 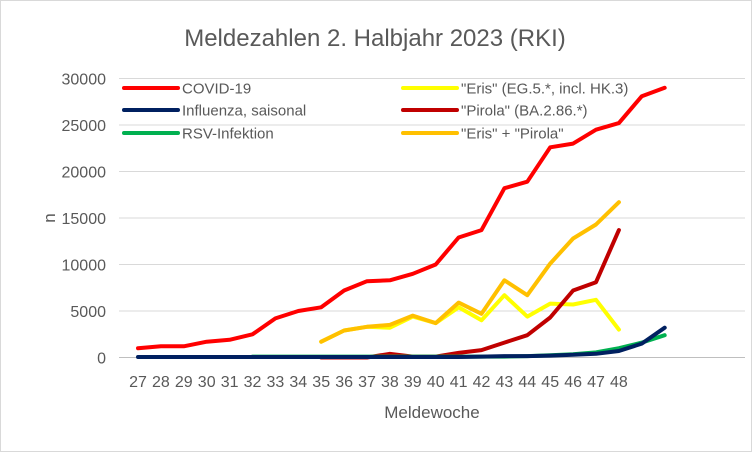 What do you see at coordinates (544, 89) in the screenshot?
I see `legend-label: "Eris" (EG.5.*, incl. HK.3)` at bounding box center [544, 89].